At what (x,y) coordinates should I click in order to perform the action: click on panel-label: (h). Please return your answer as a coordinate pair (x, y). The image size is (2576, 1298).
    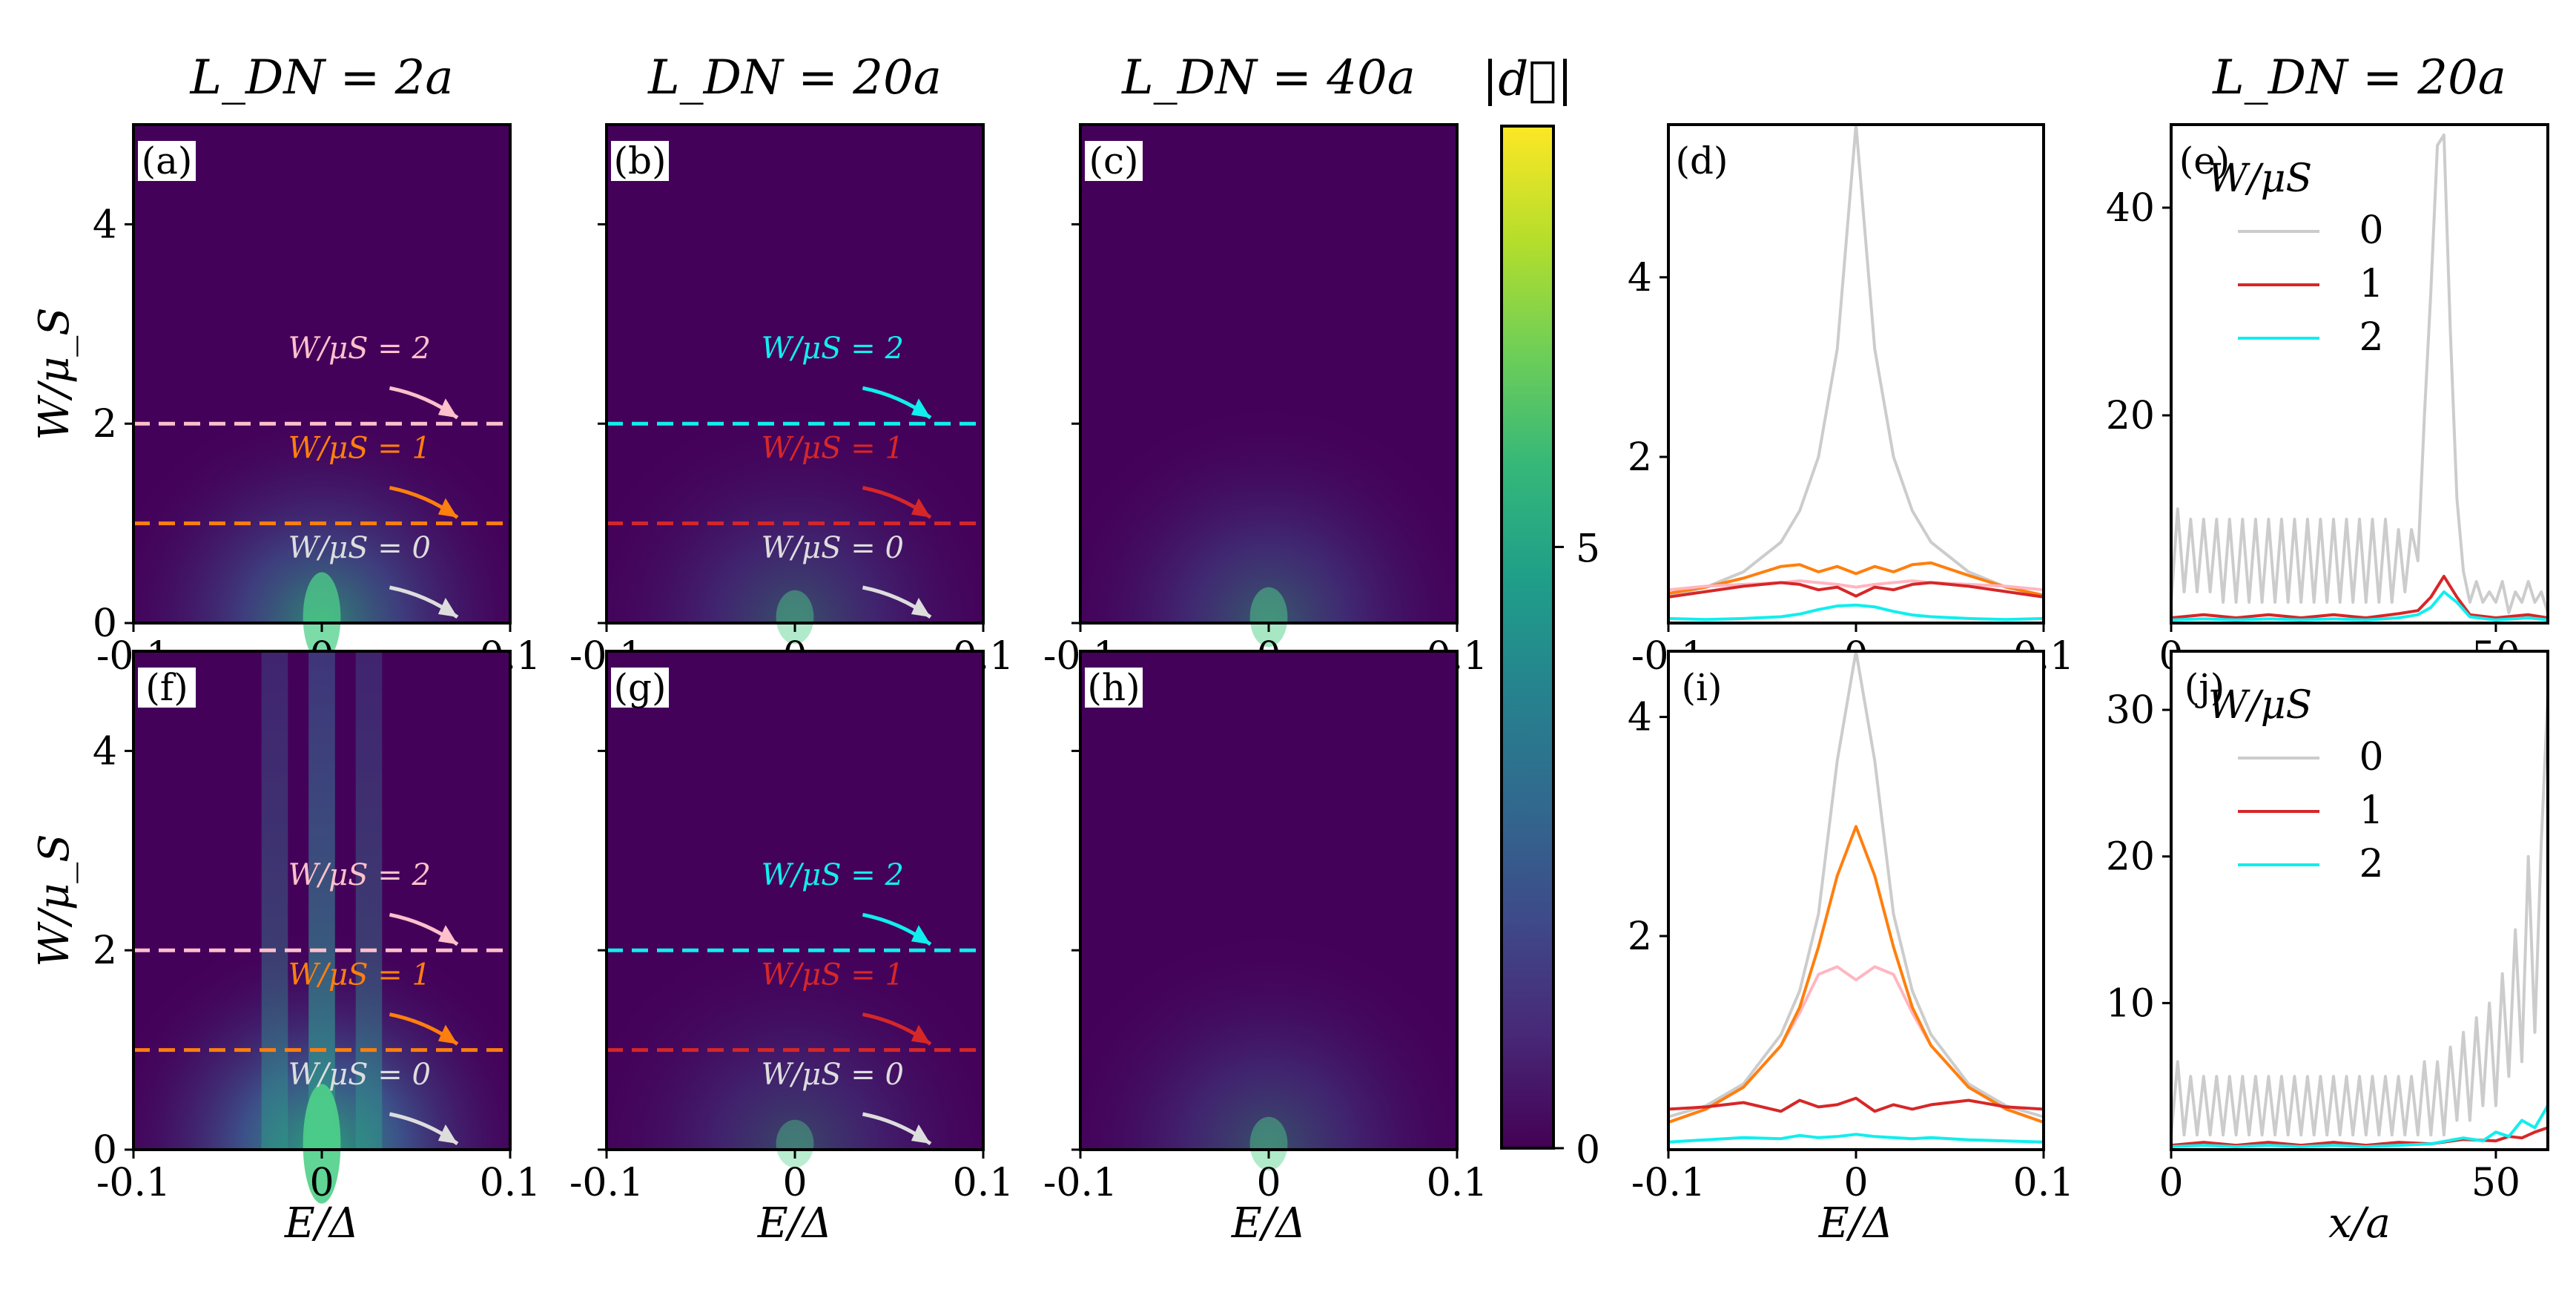
    Looking at the image, I should click on (1113, 687).